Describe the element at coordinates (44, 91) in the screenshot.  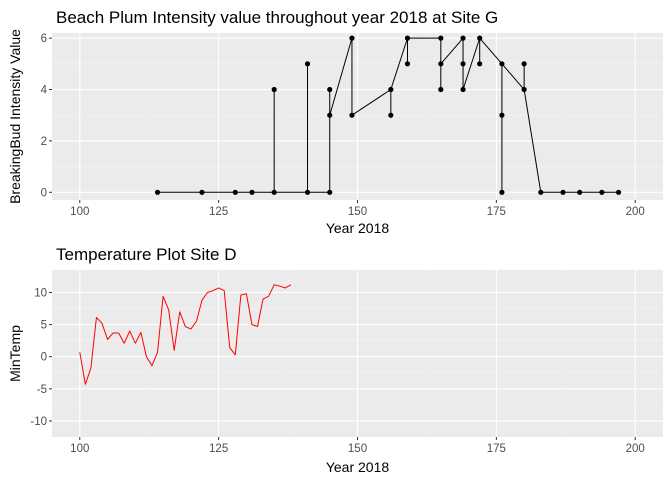
I see `y-tick-label: 4` at that location.